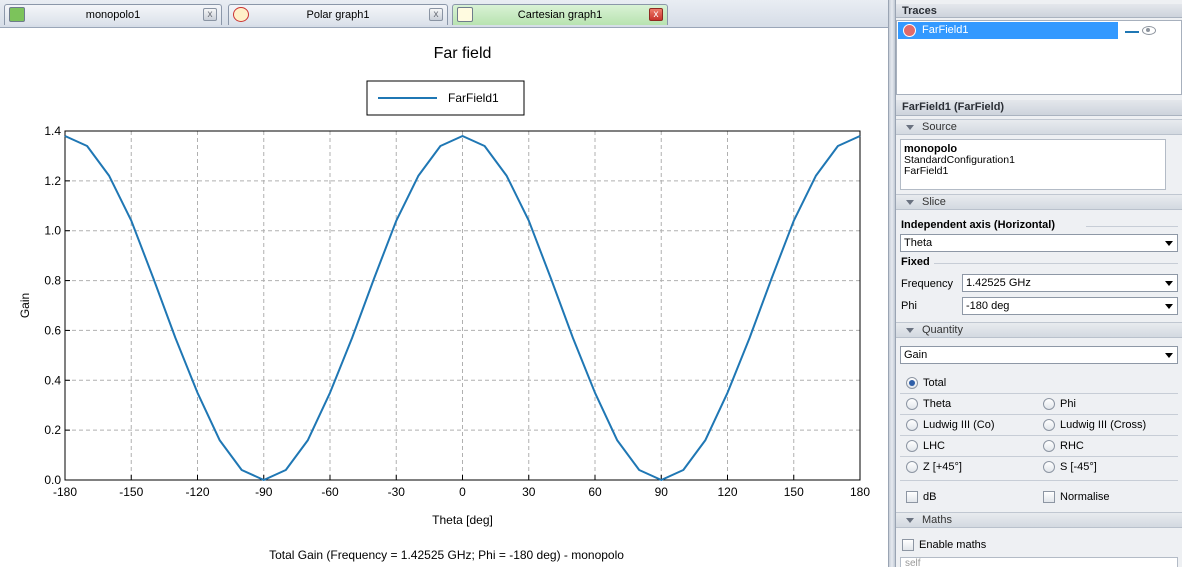 The height and width of the screenshot is (567, 1182). What do you see at coordinates (1149, 30) in the screenshot?
I see `eye-icon` at bounding box center [1149, 30].